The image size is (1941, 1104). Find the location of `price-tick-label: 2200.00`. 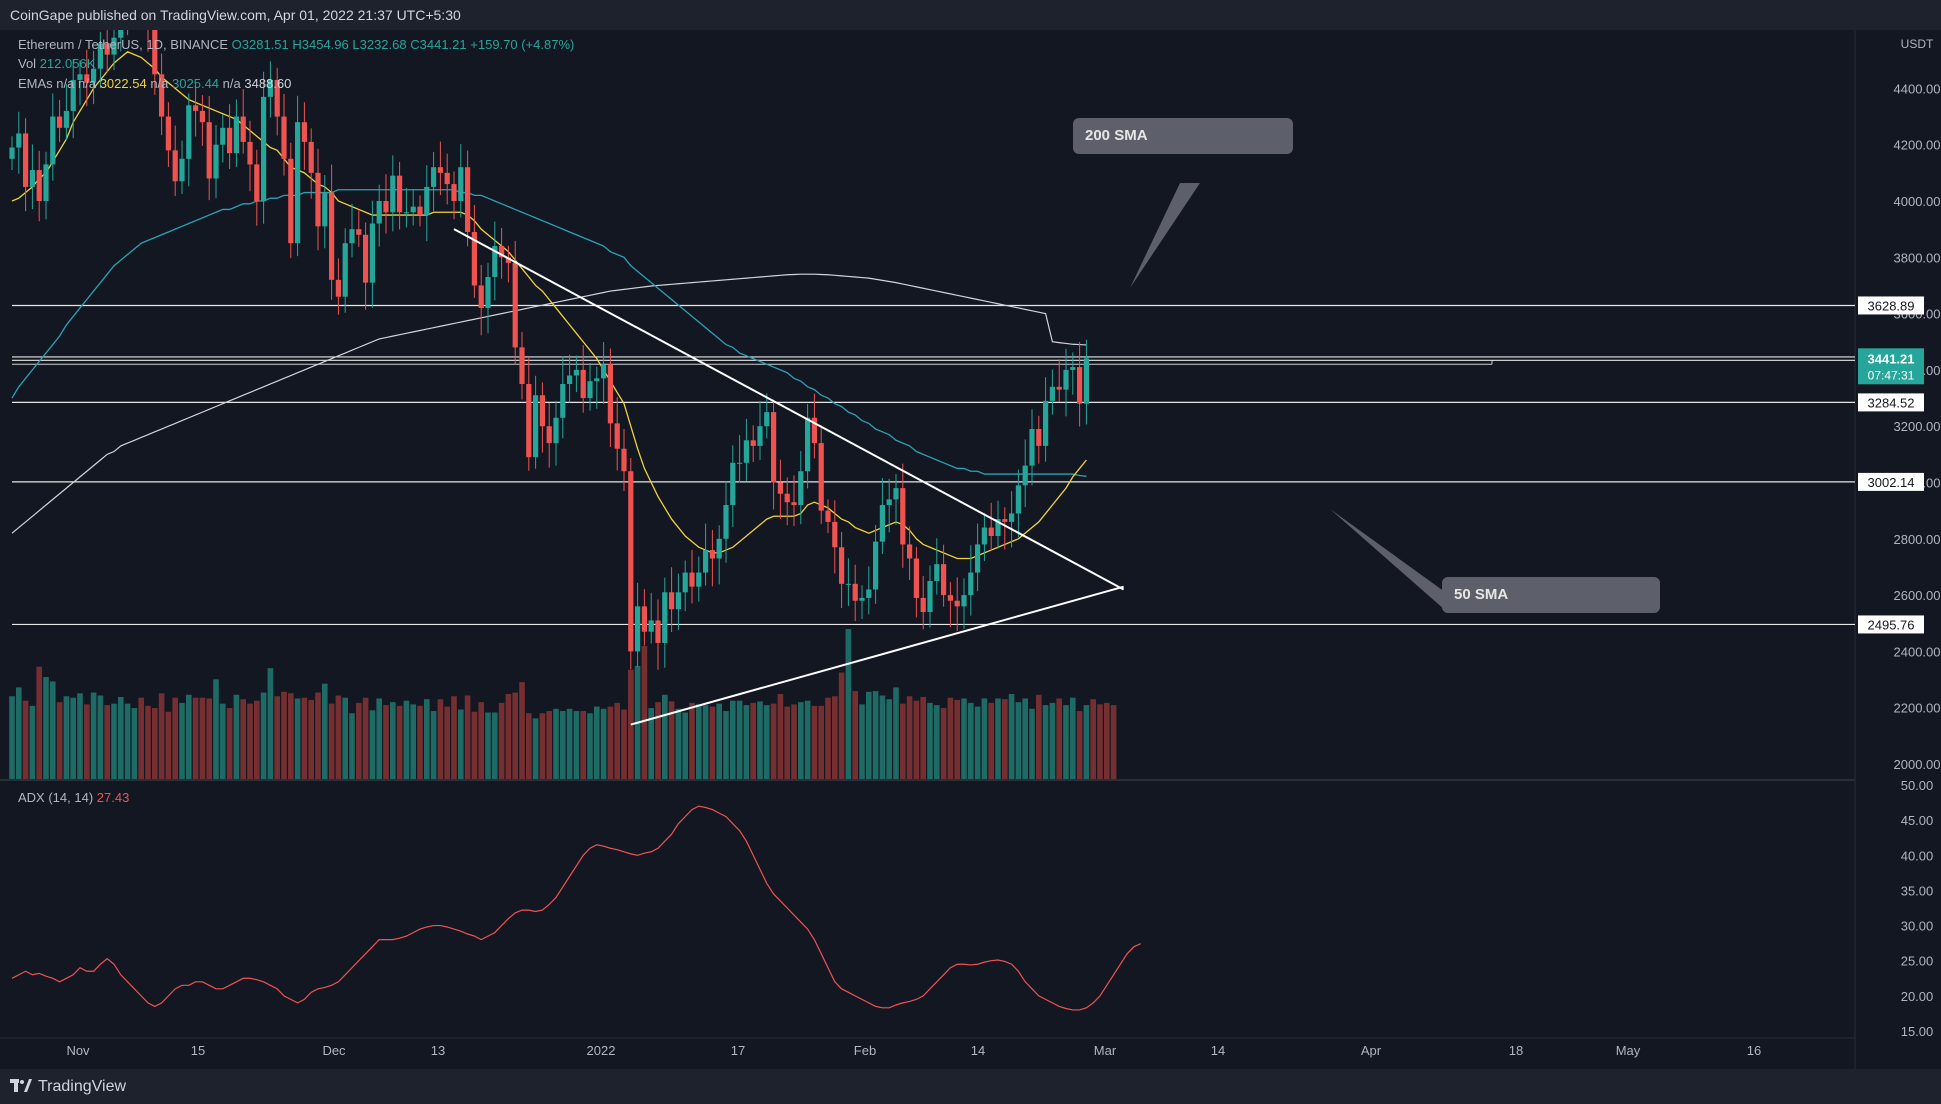

price-tick-label: 2200.00 is located at coordinates (1917, 708).